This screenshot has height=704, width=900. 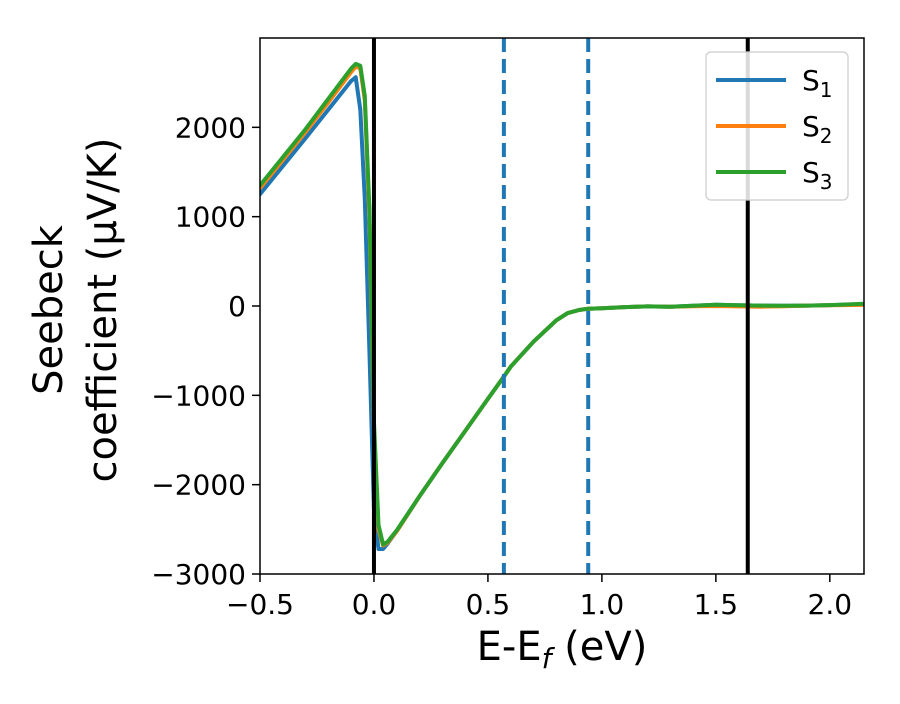 I want to click on y-tick-label: 0, so click(x=237, y=306).